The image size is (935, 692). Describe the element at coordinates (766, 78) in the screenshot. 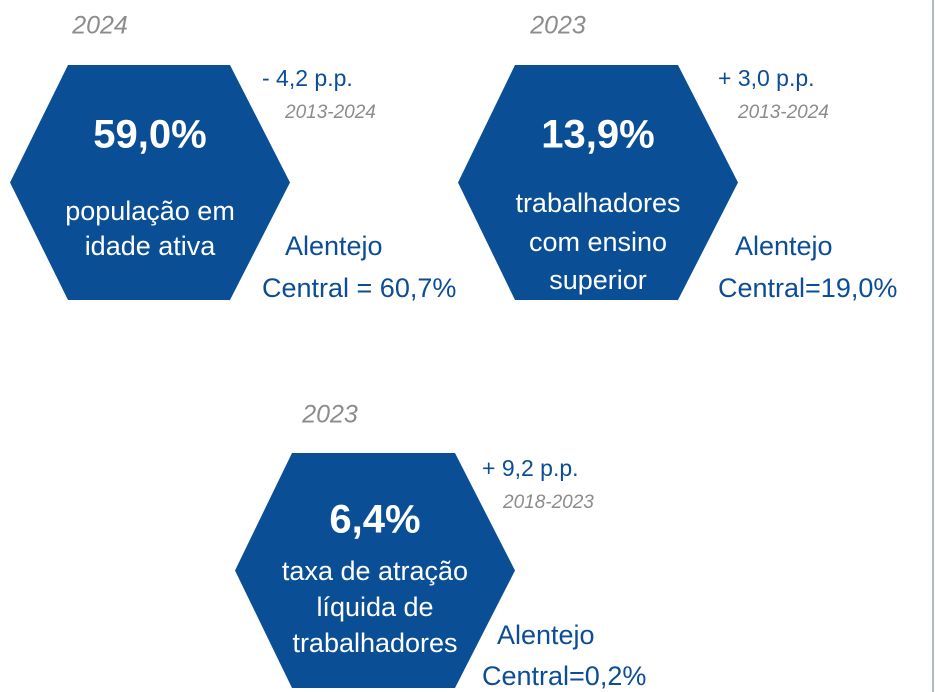

I see `change: + 3,0 p.p.` at that location.